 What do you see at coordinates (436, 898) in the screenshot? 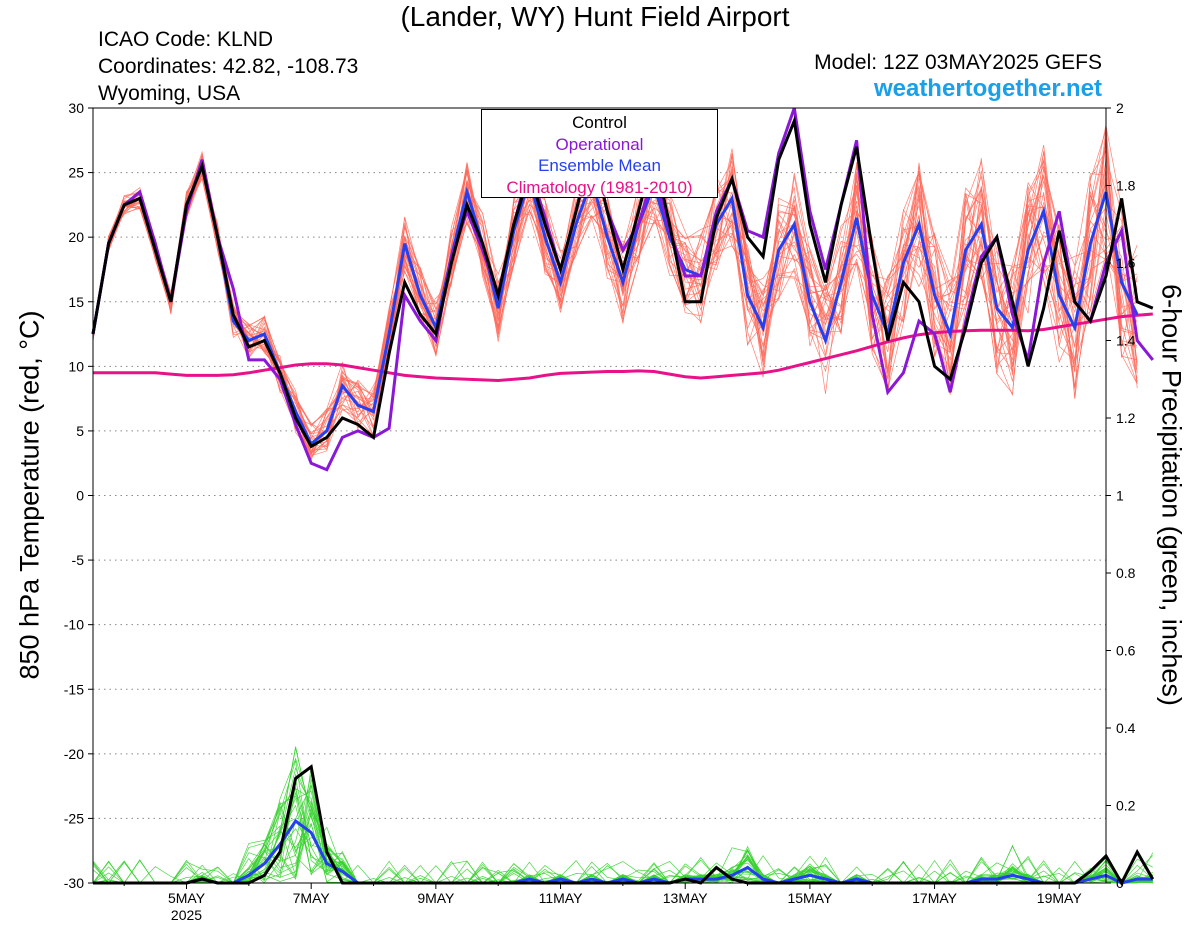
I see `x-tick-label: 9MAY` at bounding box center [436, 898].